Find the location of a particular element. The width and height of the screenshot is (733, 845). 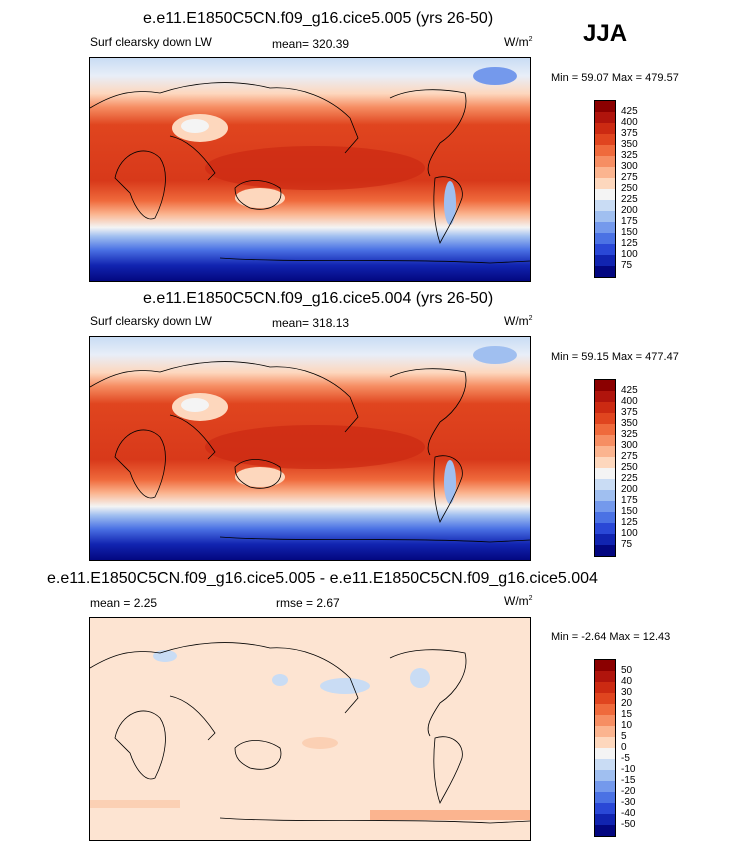

colorbar-tick: 15 is located at coordinates (627, 714).